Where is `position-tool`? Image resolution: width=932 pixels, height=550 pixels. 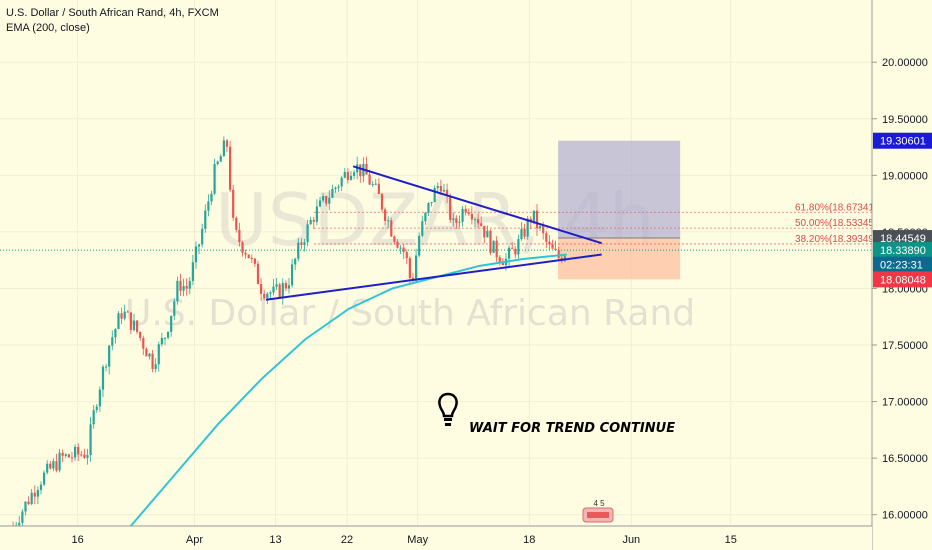
position-tool is located at coordinates (619, 210).